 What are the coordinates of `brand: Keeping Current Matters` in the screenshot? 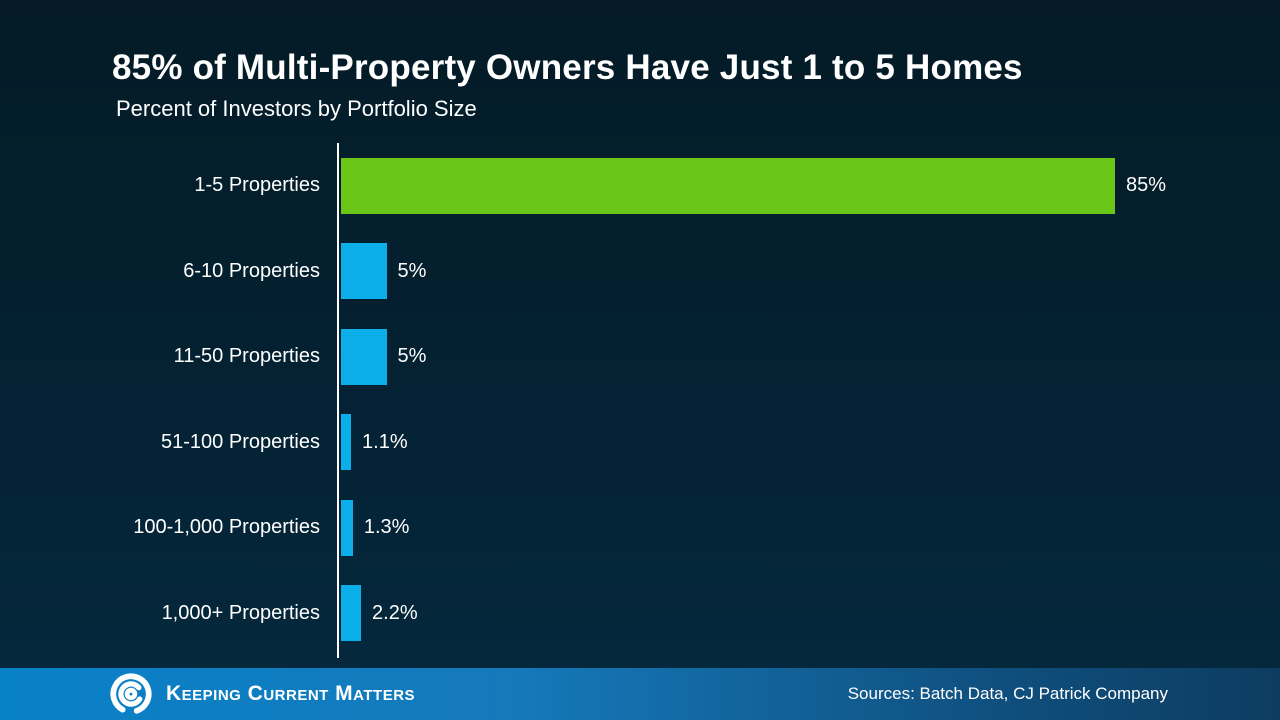 It's located at (261, 694).